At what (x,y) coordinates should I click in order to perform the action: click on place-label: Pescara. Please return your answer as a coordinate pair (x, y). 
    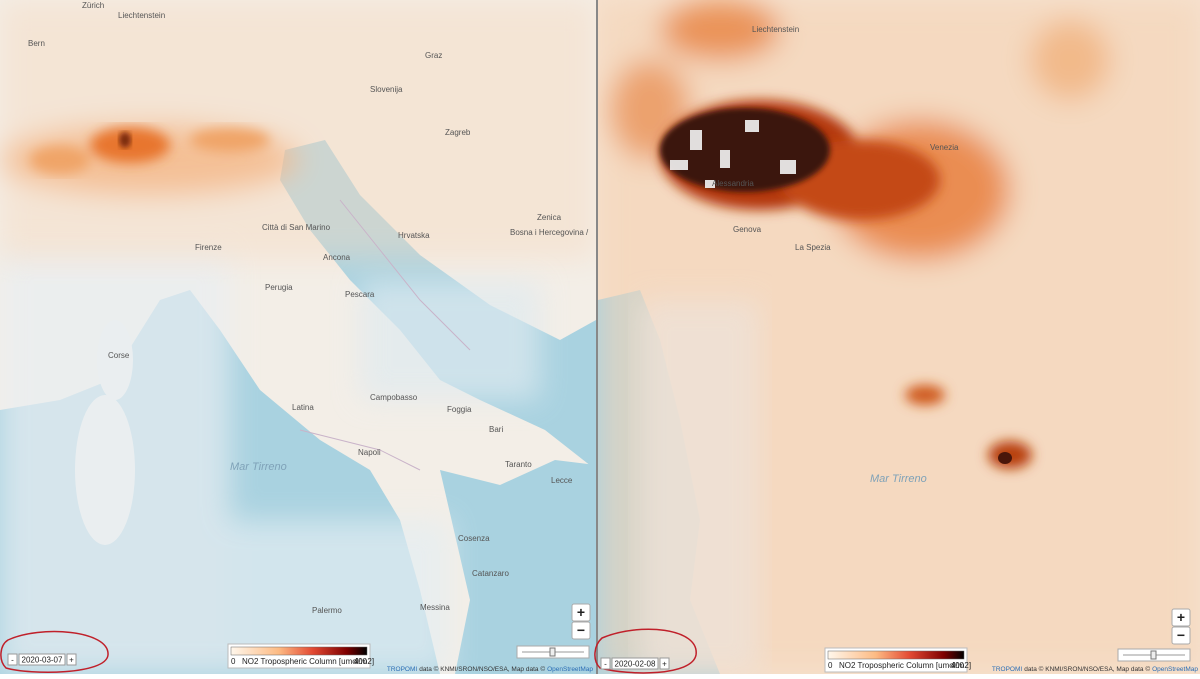
    Looking at the image, I should click on (360, 294).